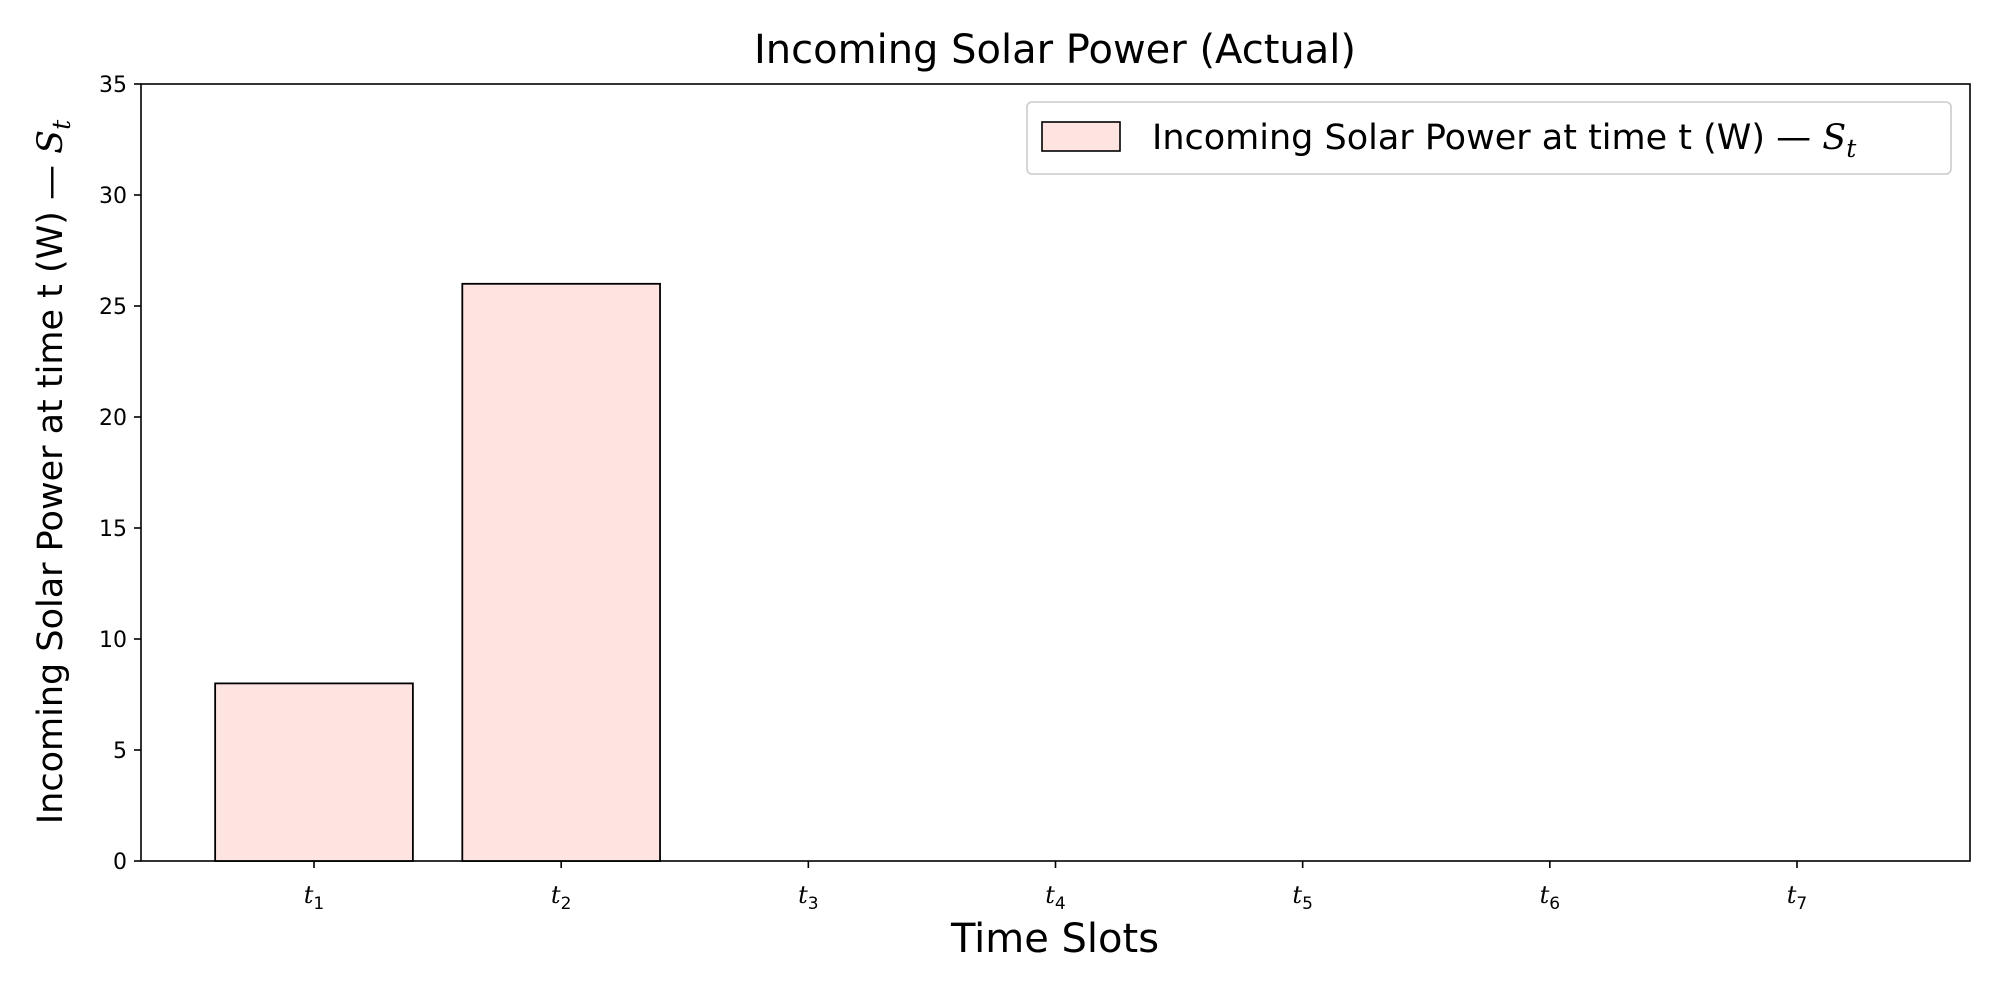  I want to click on bars-layer, so click(437, 572).